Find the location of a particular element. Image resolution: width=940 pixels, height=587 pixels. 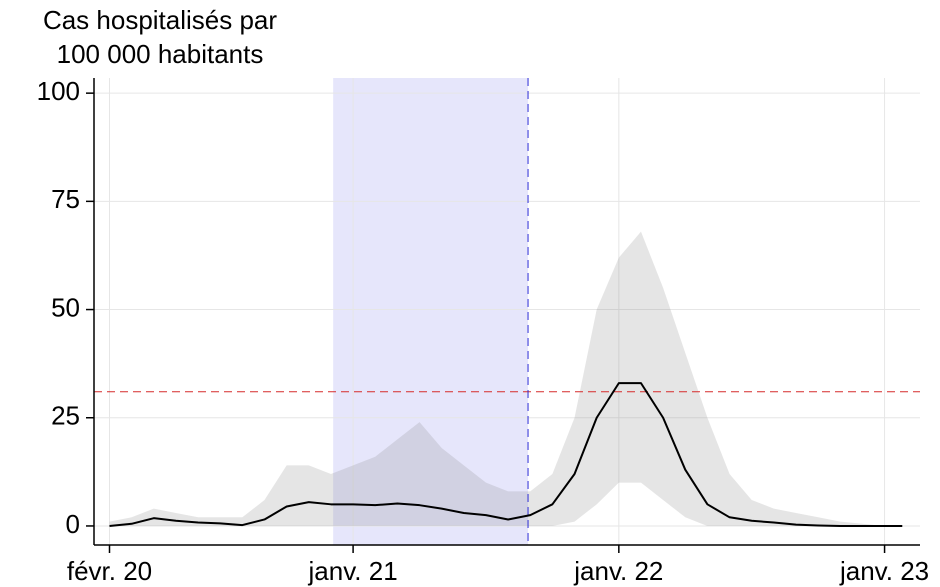

x-tick-label: janv. 21 is located at coordinates (353, 571).